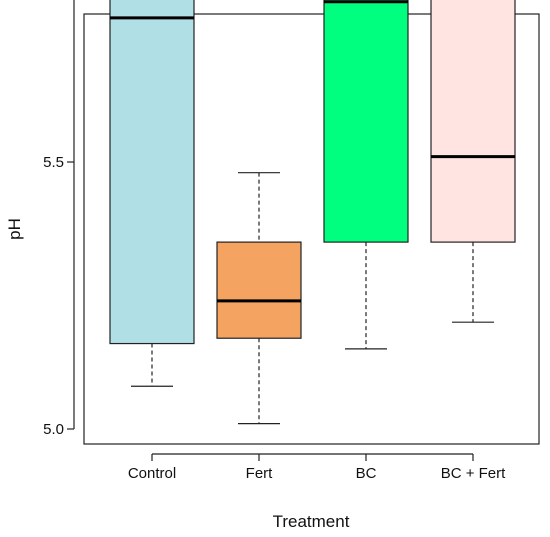  What do you see at coordinates (317, 467) in the screenshot?
I see `x-axis: Control Fert BC BC + Fert` at bounding box center [317, 467].